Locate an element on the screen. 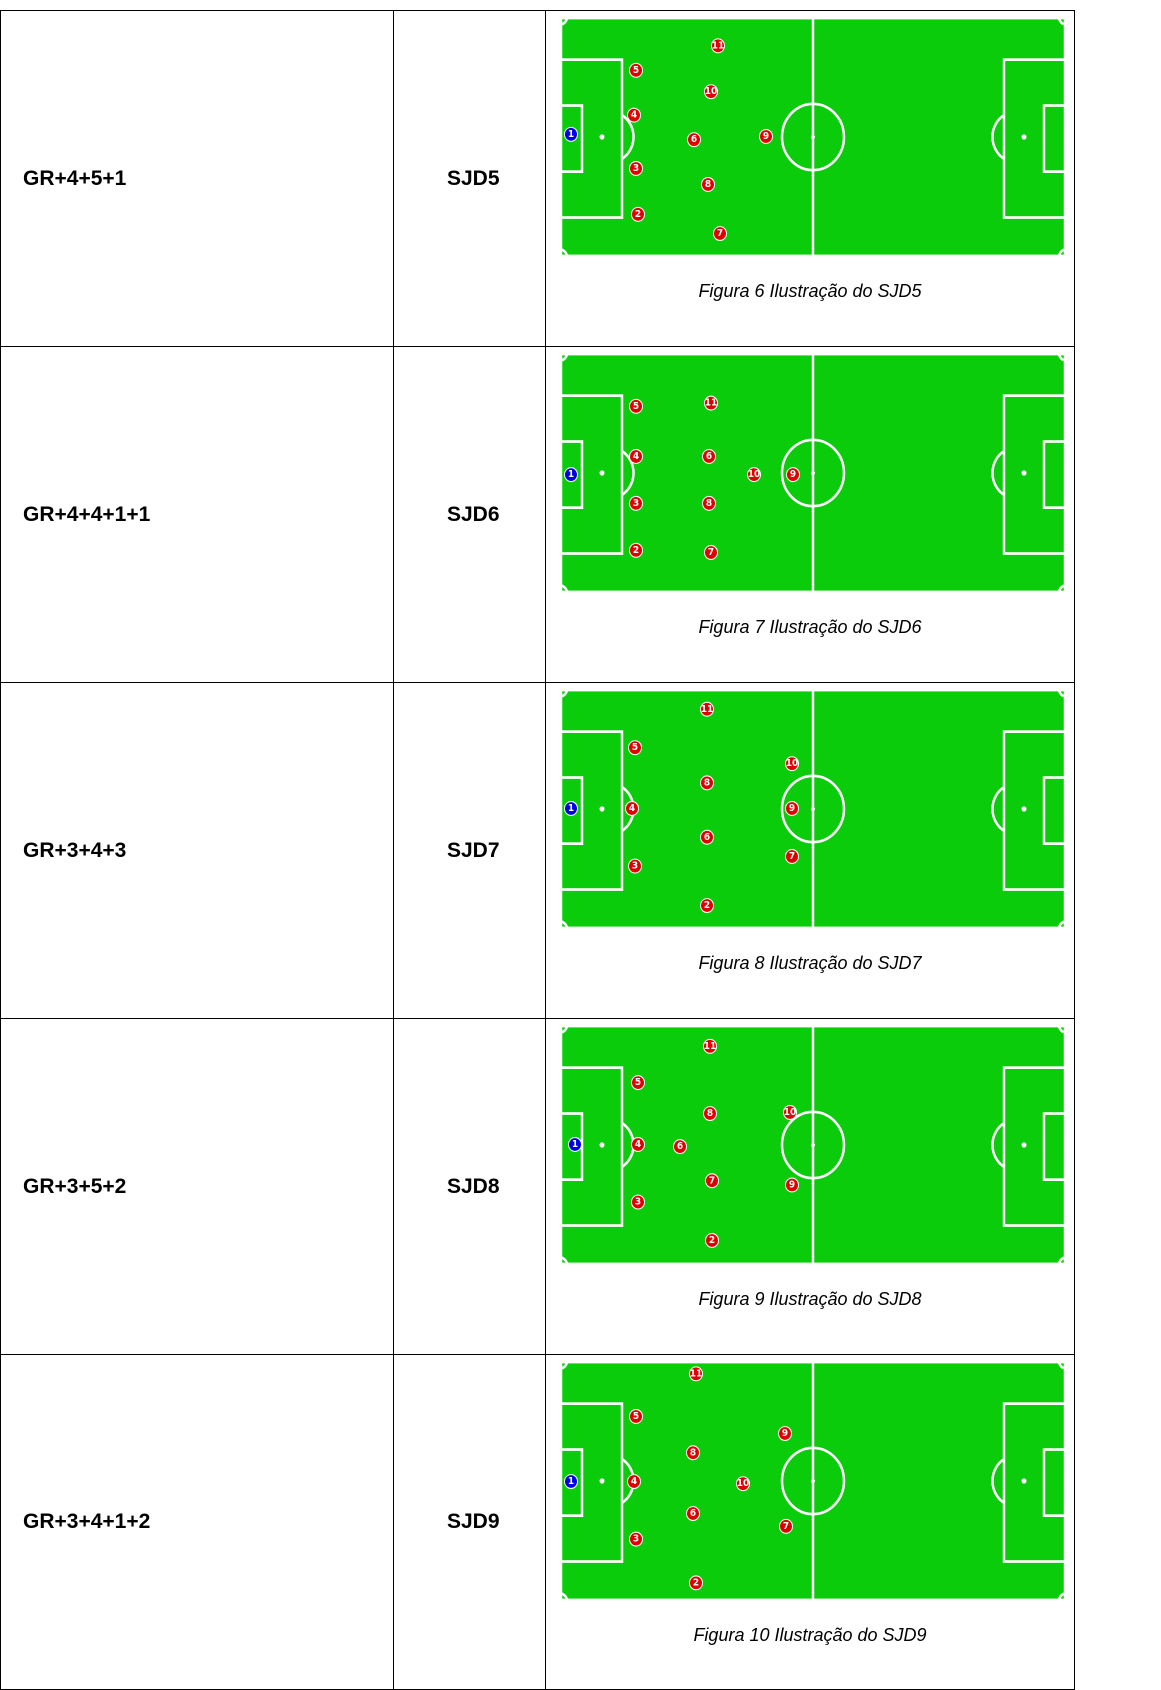  cell: GR+3+5+2 is located at coordinates (196, 1186).